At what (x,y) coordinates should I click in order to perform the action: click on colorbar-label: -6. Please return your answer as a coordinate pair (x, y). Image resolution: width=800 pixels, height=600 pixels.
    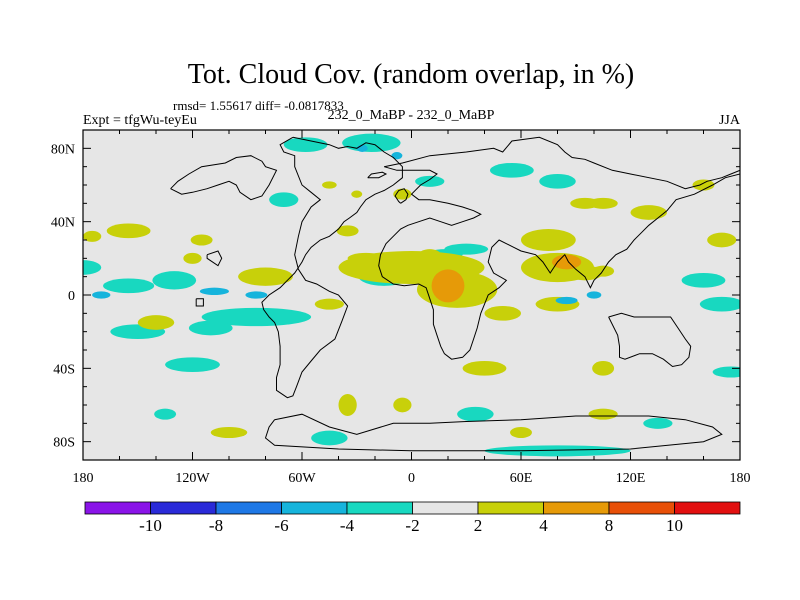
    Looking at the image, I should click on (281, 525).